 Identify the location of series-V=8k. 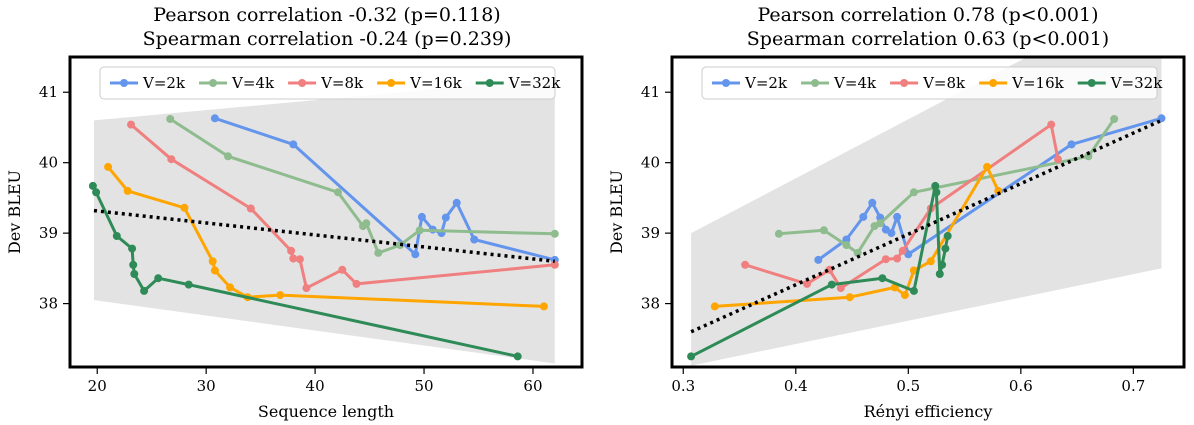
(343, 206).